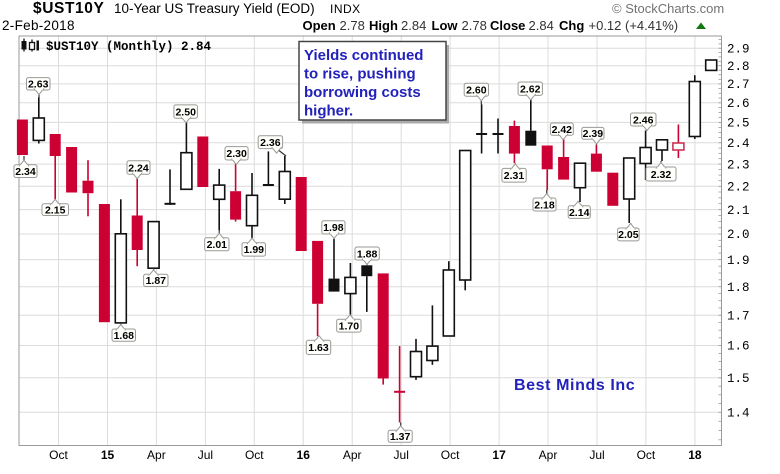 This screenshot has width=780, height=474. What do you see at coordinates (108, 455) in the screenshot?
I see `svg-text: 15` at bounding box center [108, 455].